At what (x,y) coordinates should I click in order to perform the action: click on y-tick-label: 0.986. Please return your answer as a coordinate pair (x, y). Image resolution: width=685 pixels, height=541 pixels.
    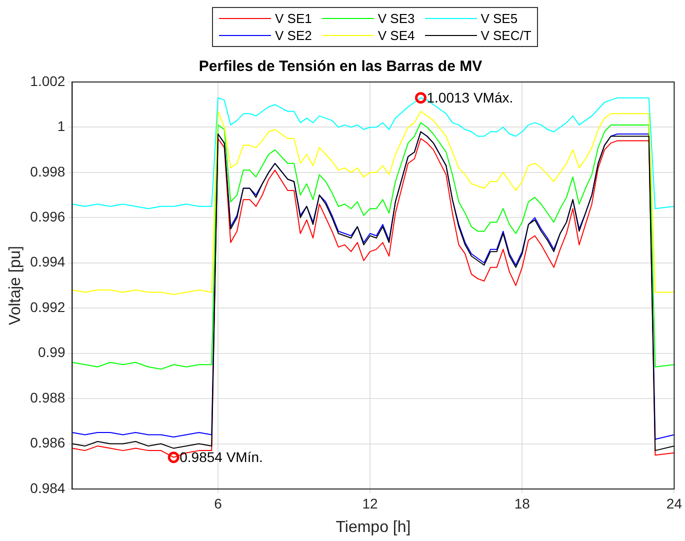
    Looking at the image, I should click on (48, 442).